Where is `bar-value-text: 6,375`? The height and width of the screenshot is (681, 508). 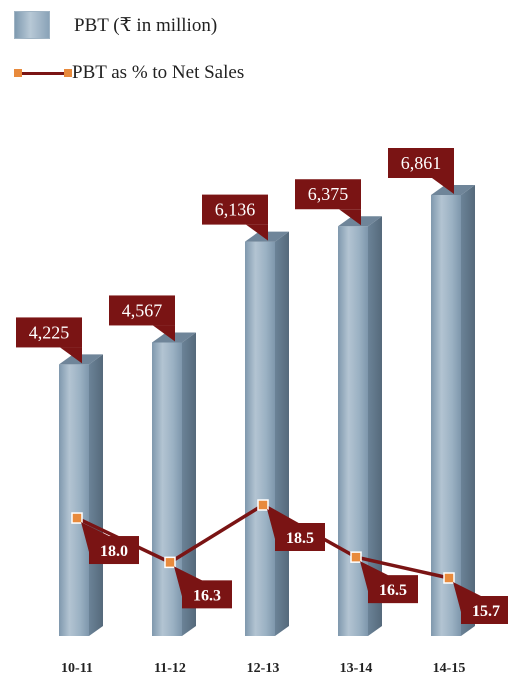
bar-value-text: 6,375 is located at coordinates (328, 194).